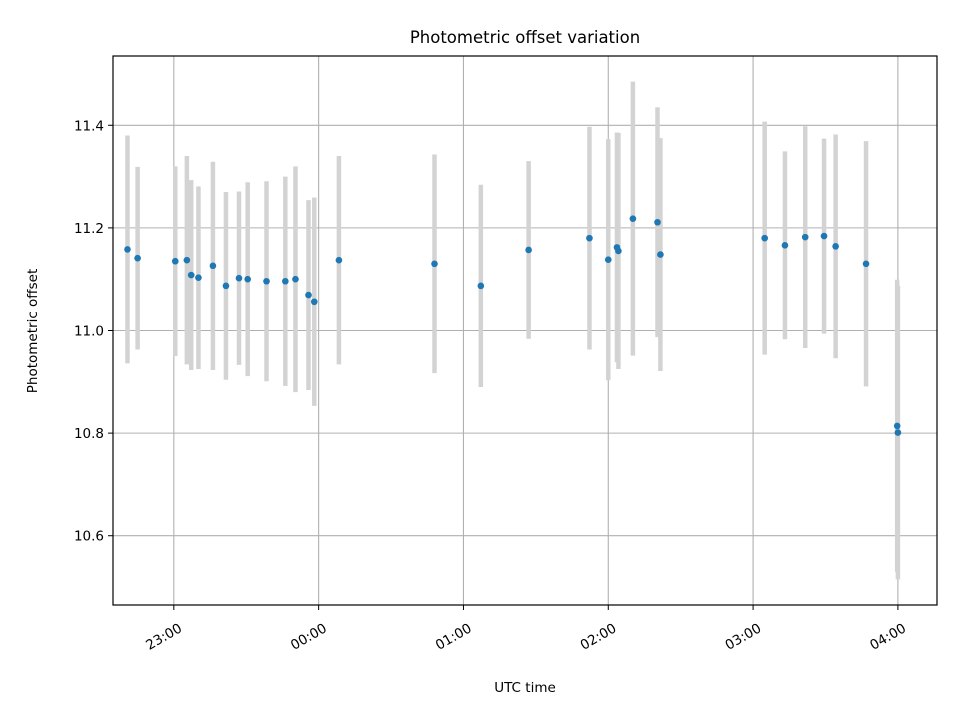 This screenshot has height=720, width=960. Describe the element at coordinates (525, 688) in the screenshot. I see `x-axis-label: UTC time` at that location.